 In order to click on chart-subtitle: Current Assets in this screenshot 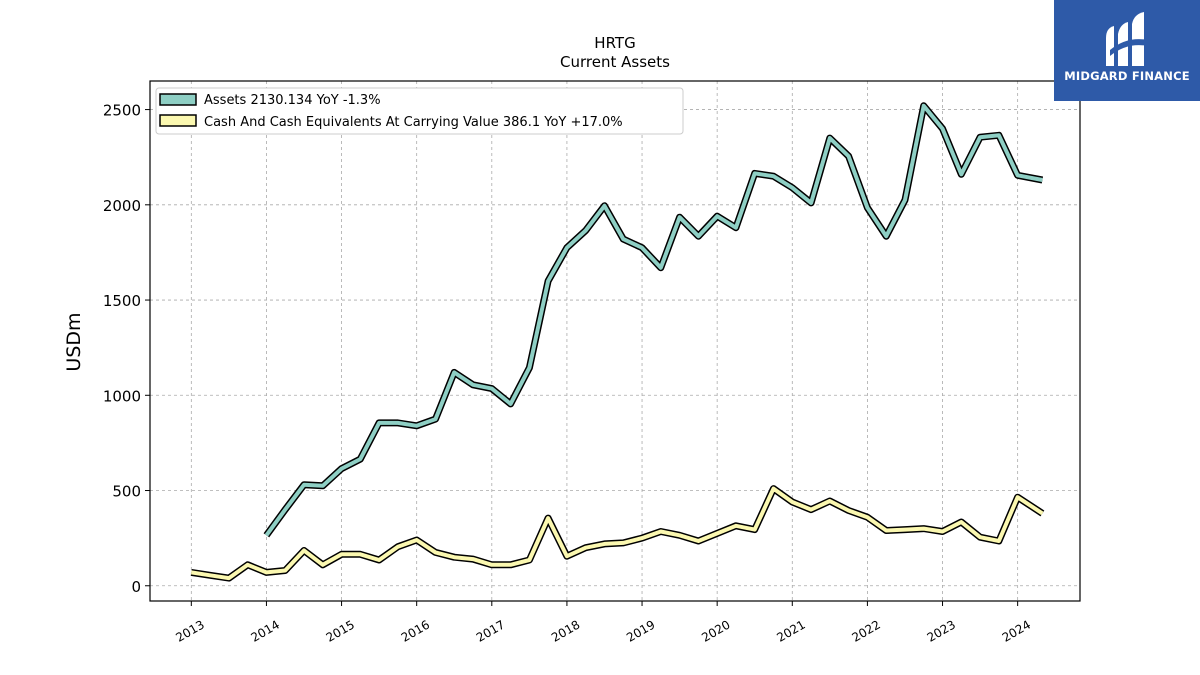, I will do `click(615, 62)`.